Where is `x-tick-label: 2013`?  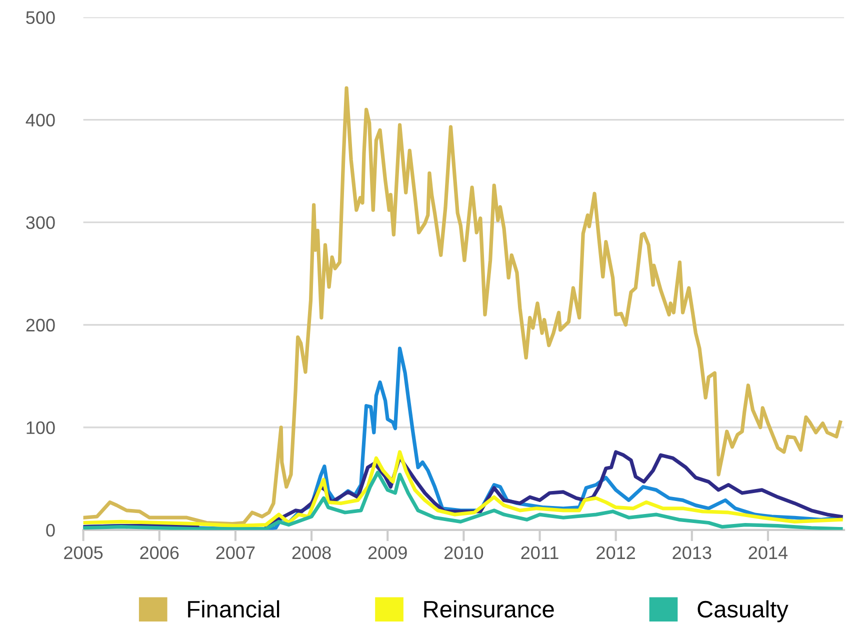 x-tick-label: 2013 is located at coordinates (692, 553).